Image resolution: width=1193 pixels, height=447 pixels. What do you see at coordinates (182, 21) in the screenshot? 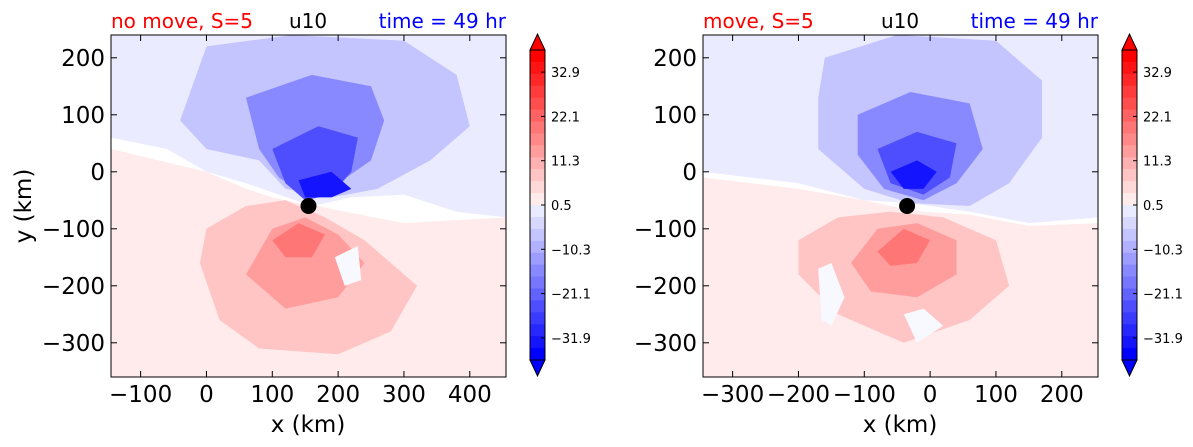
I see `left-panel-title-left: no move, S=5` at bounding box center [182, 21].